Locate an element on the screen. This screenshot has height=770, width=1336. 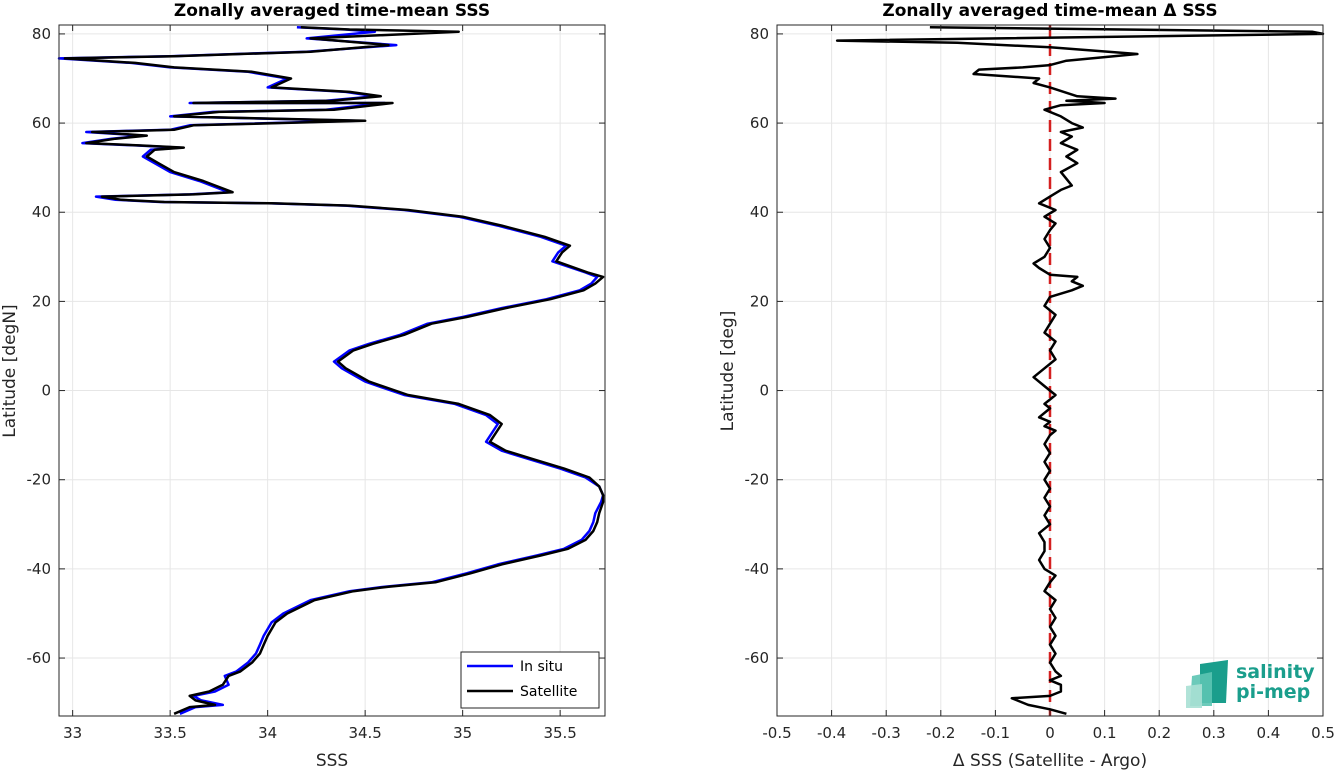
sss-x-tick-label: 34 is located at coordinates (267, 733).